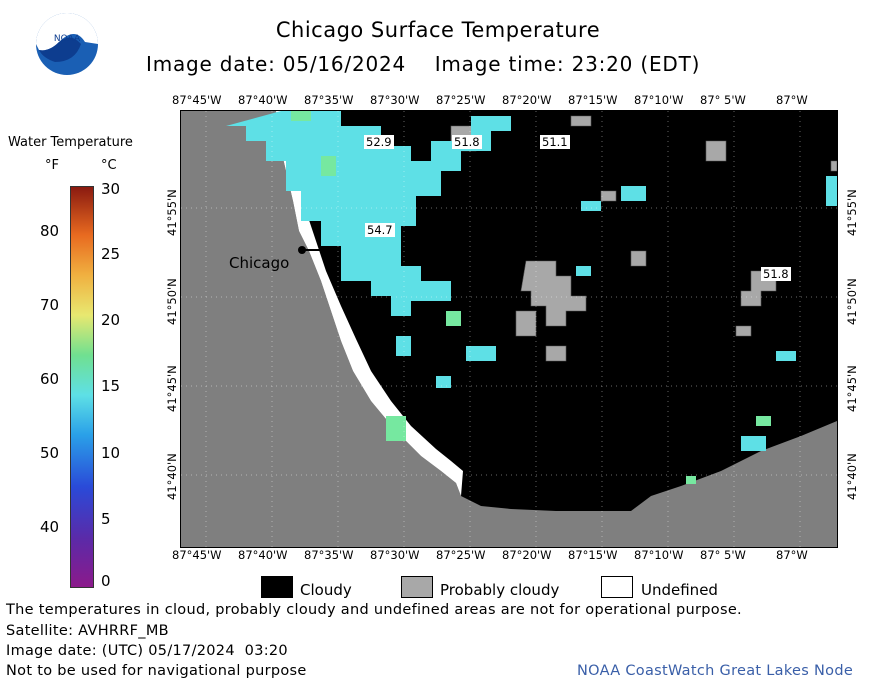 The width and height of the screenshot is (876, 687). I want to click on temp-label: 51.1, so click(555, 142).